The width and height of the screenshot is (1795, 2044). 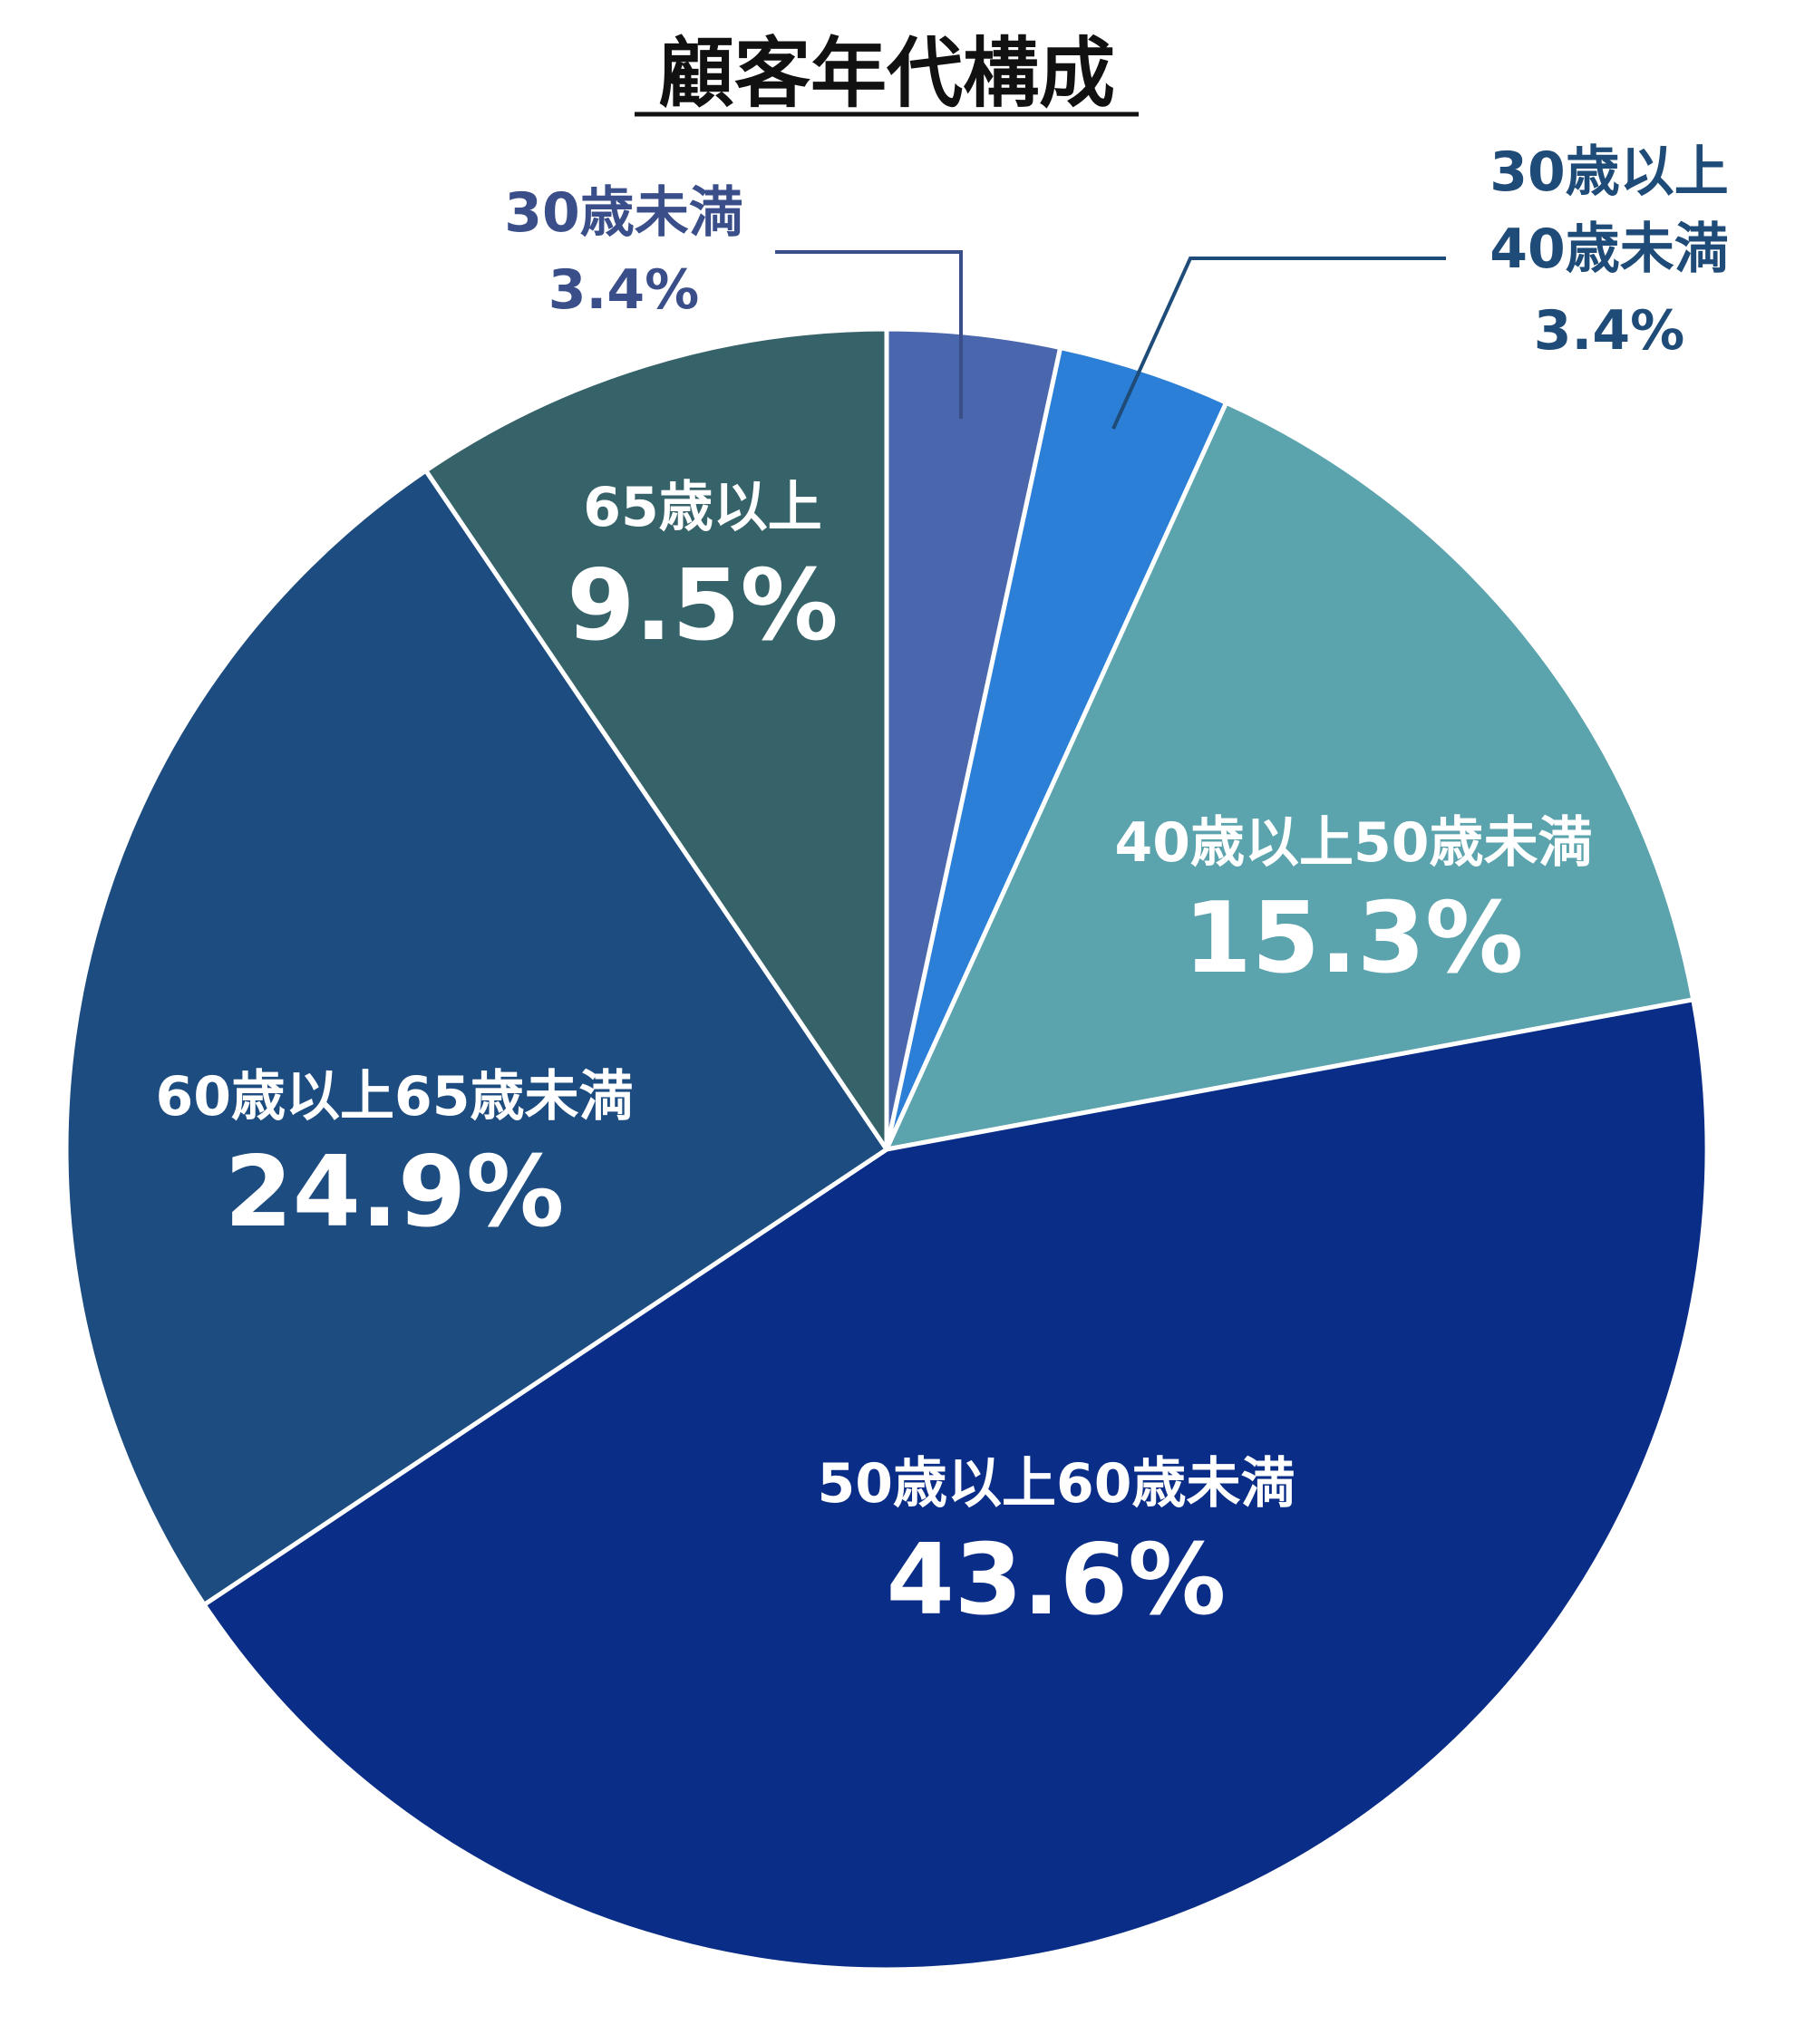 What do you see at coordinates (703, 606) in the screenshot?
I see `slice-value-label: 9.5%` at bounding box center [703, 606].